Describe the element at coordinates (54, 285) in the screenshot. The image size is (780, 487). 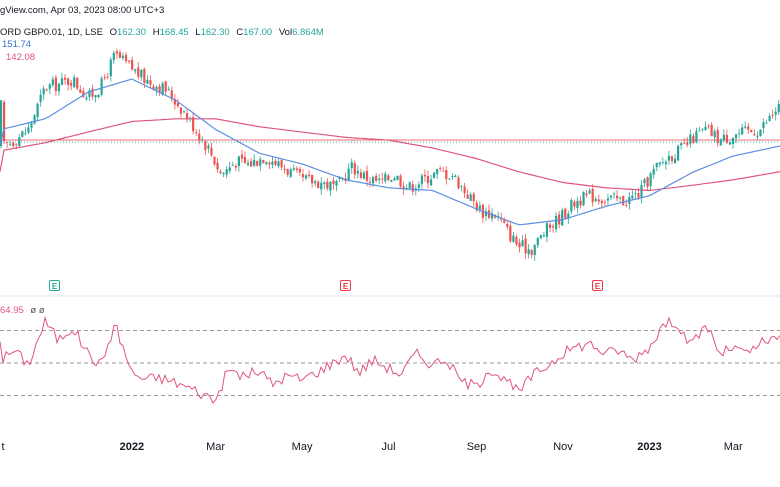
I see `event-marker-earnings: E` at that location.